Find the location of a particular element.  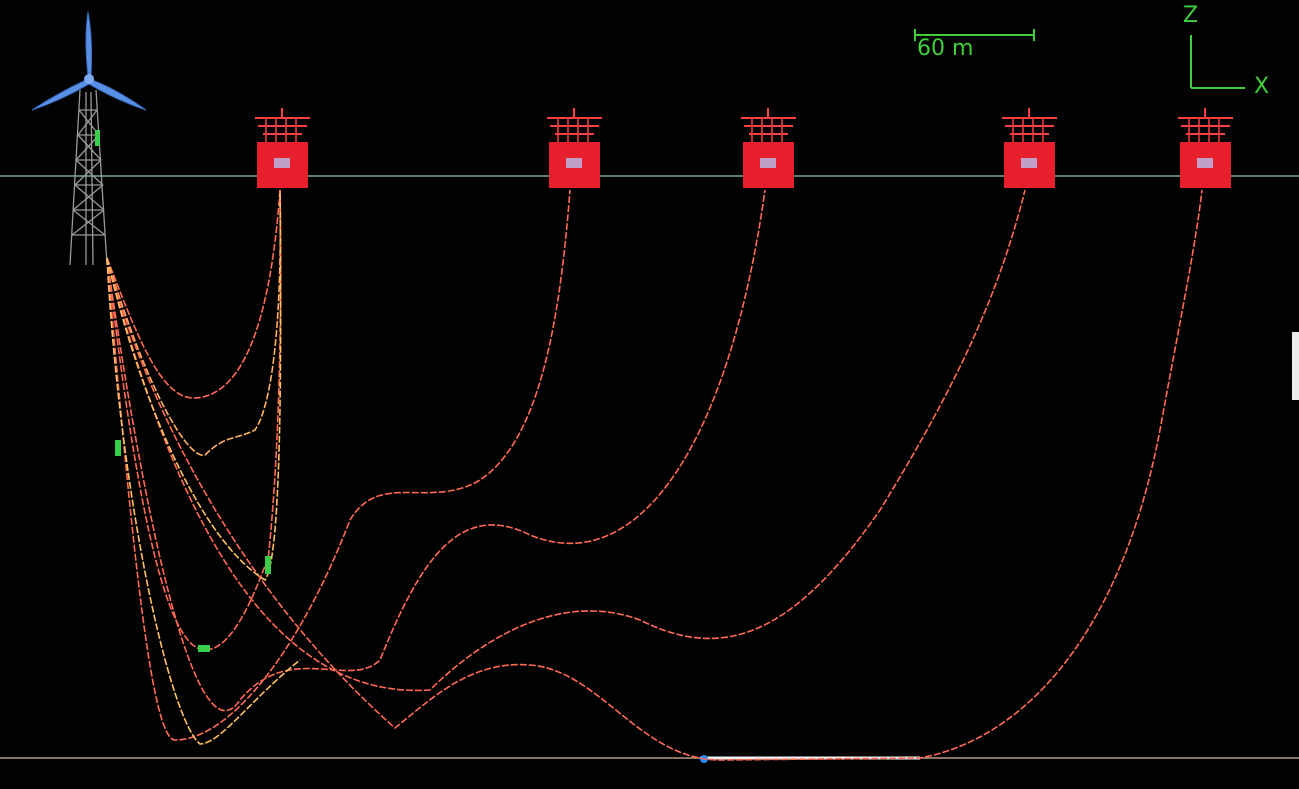

cable-markers is located at coordinates (193, 546).